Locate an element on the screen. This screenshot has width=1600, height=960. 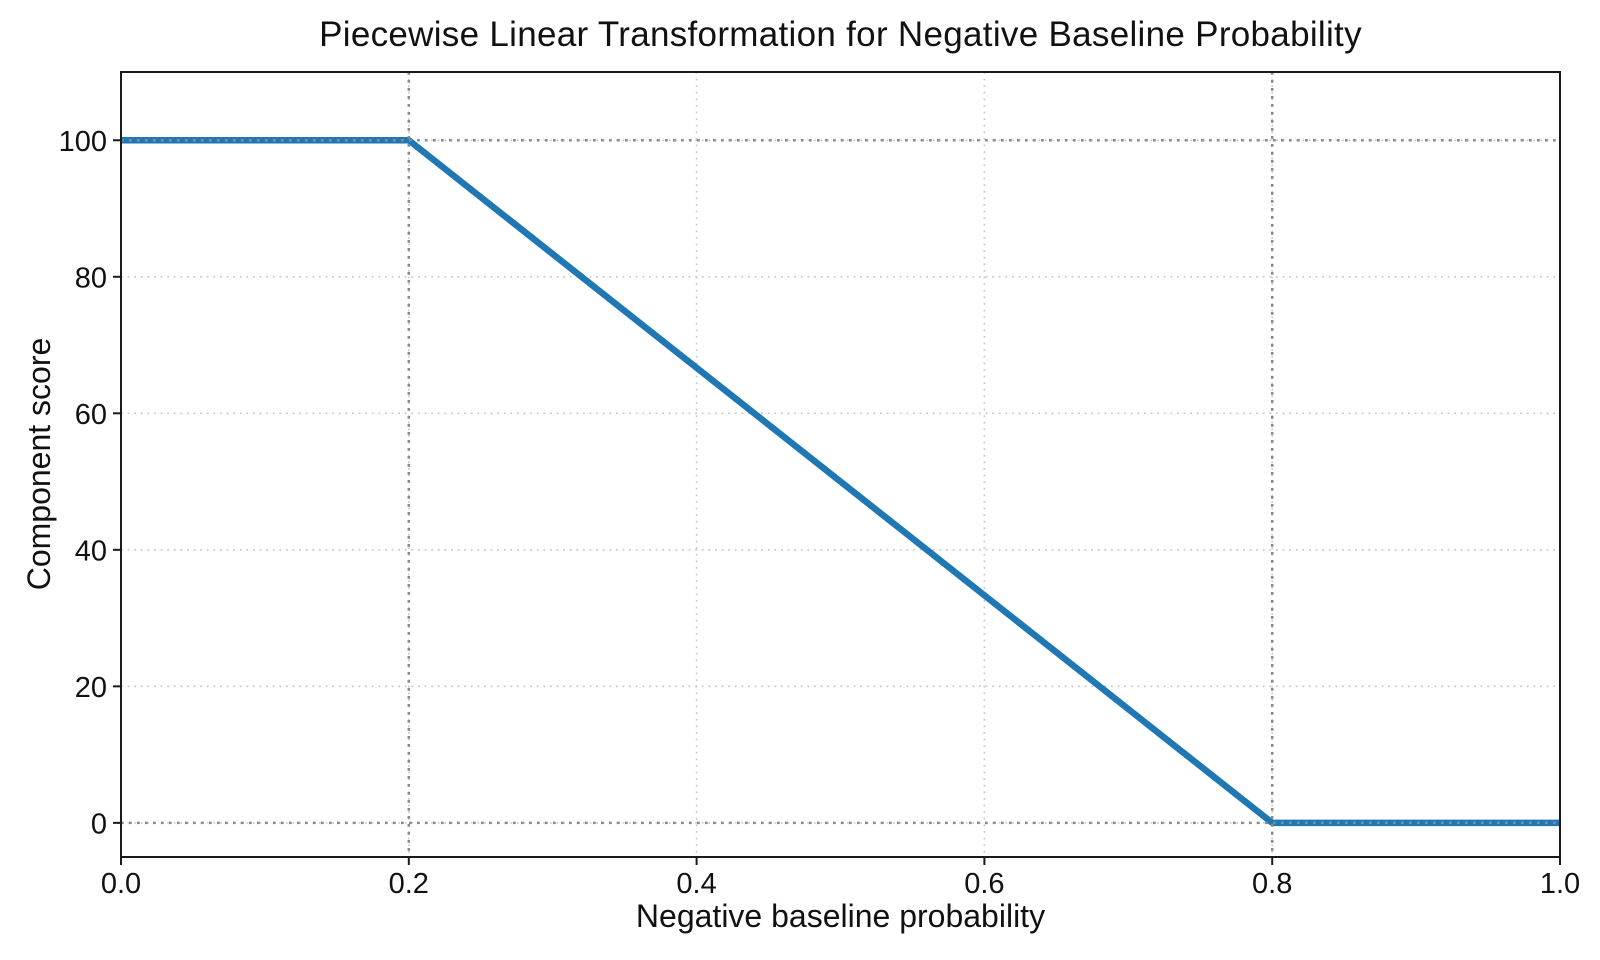
y-tick-label: 80 is located at coordinates (91, 278).